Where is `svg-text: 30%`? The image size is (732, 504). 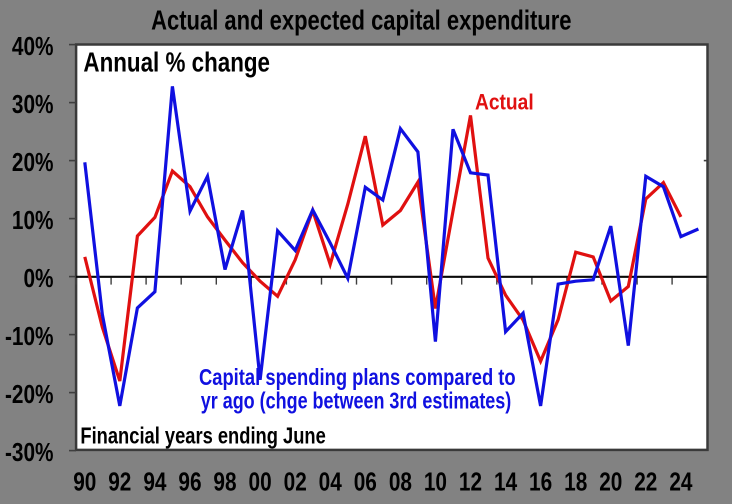
svg-text: 30% is located at coordinates (33, 104).